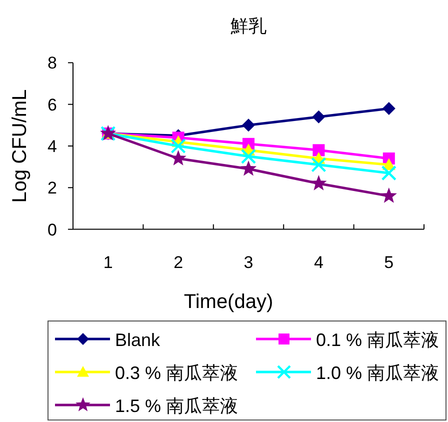  I want to click on x-axis-title: Time(day), so click(229, 302).